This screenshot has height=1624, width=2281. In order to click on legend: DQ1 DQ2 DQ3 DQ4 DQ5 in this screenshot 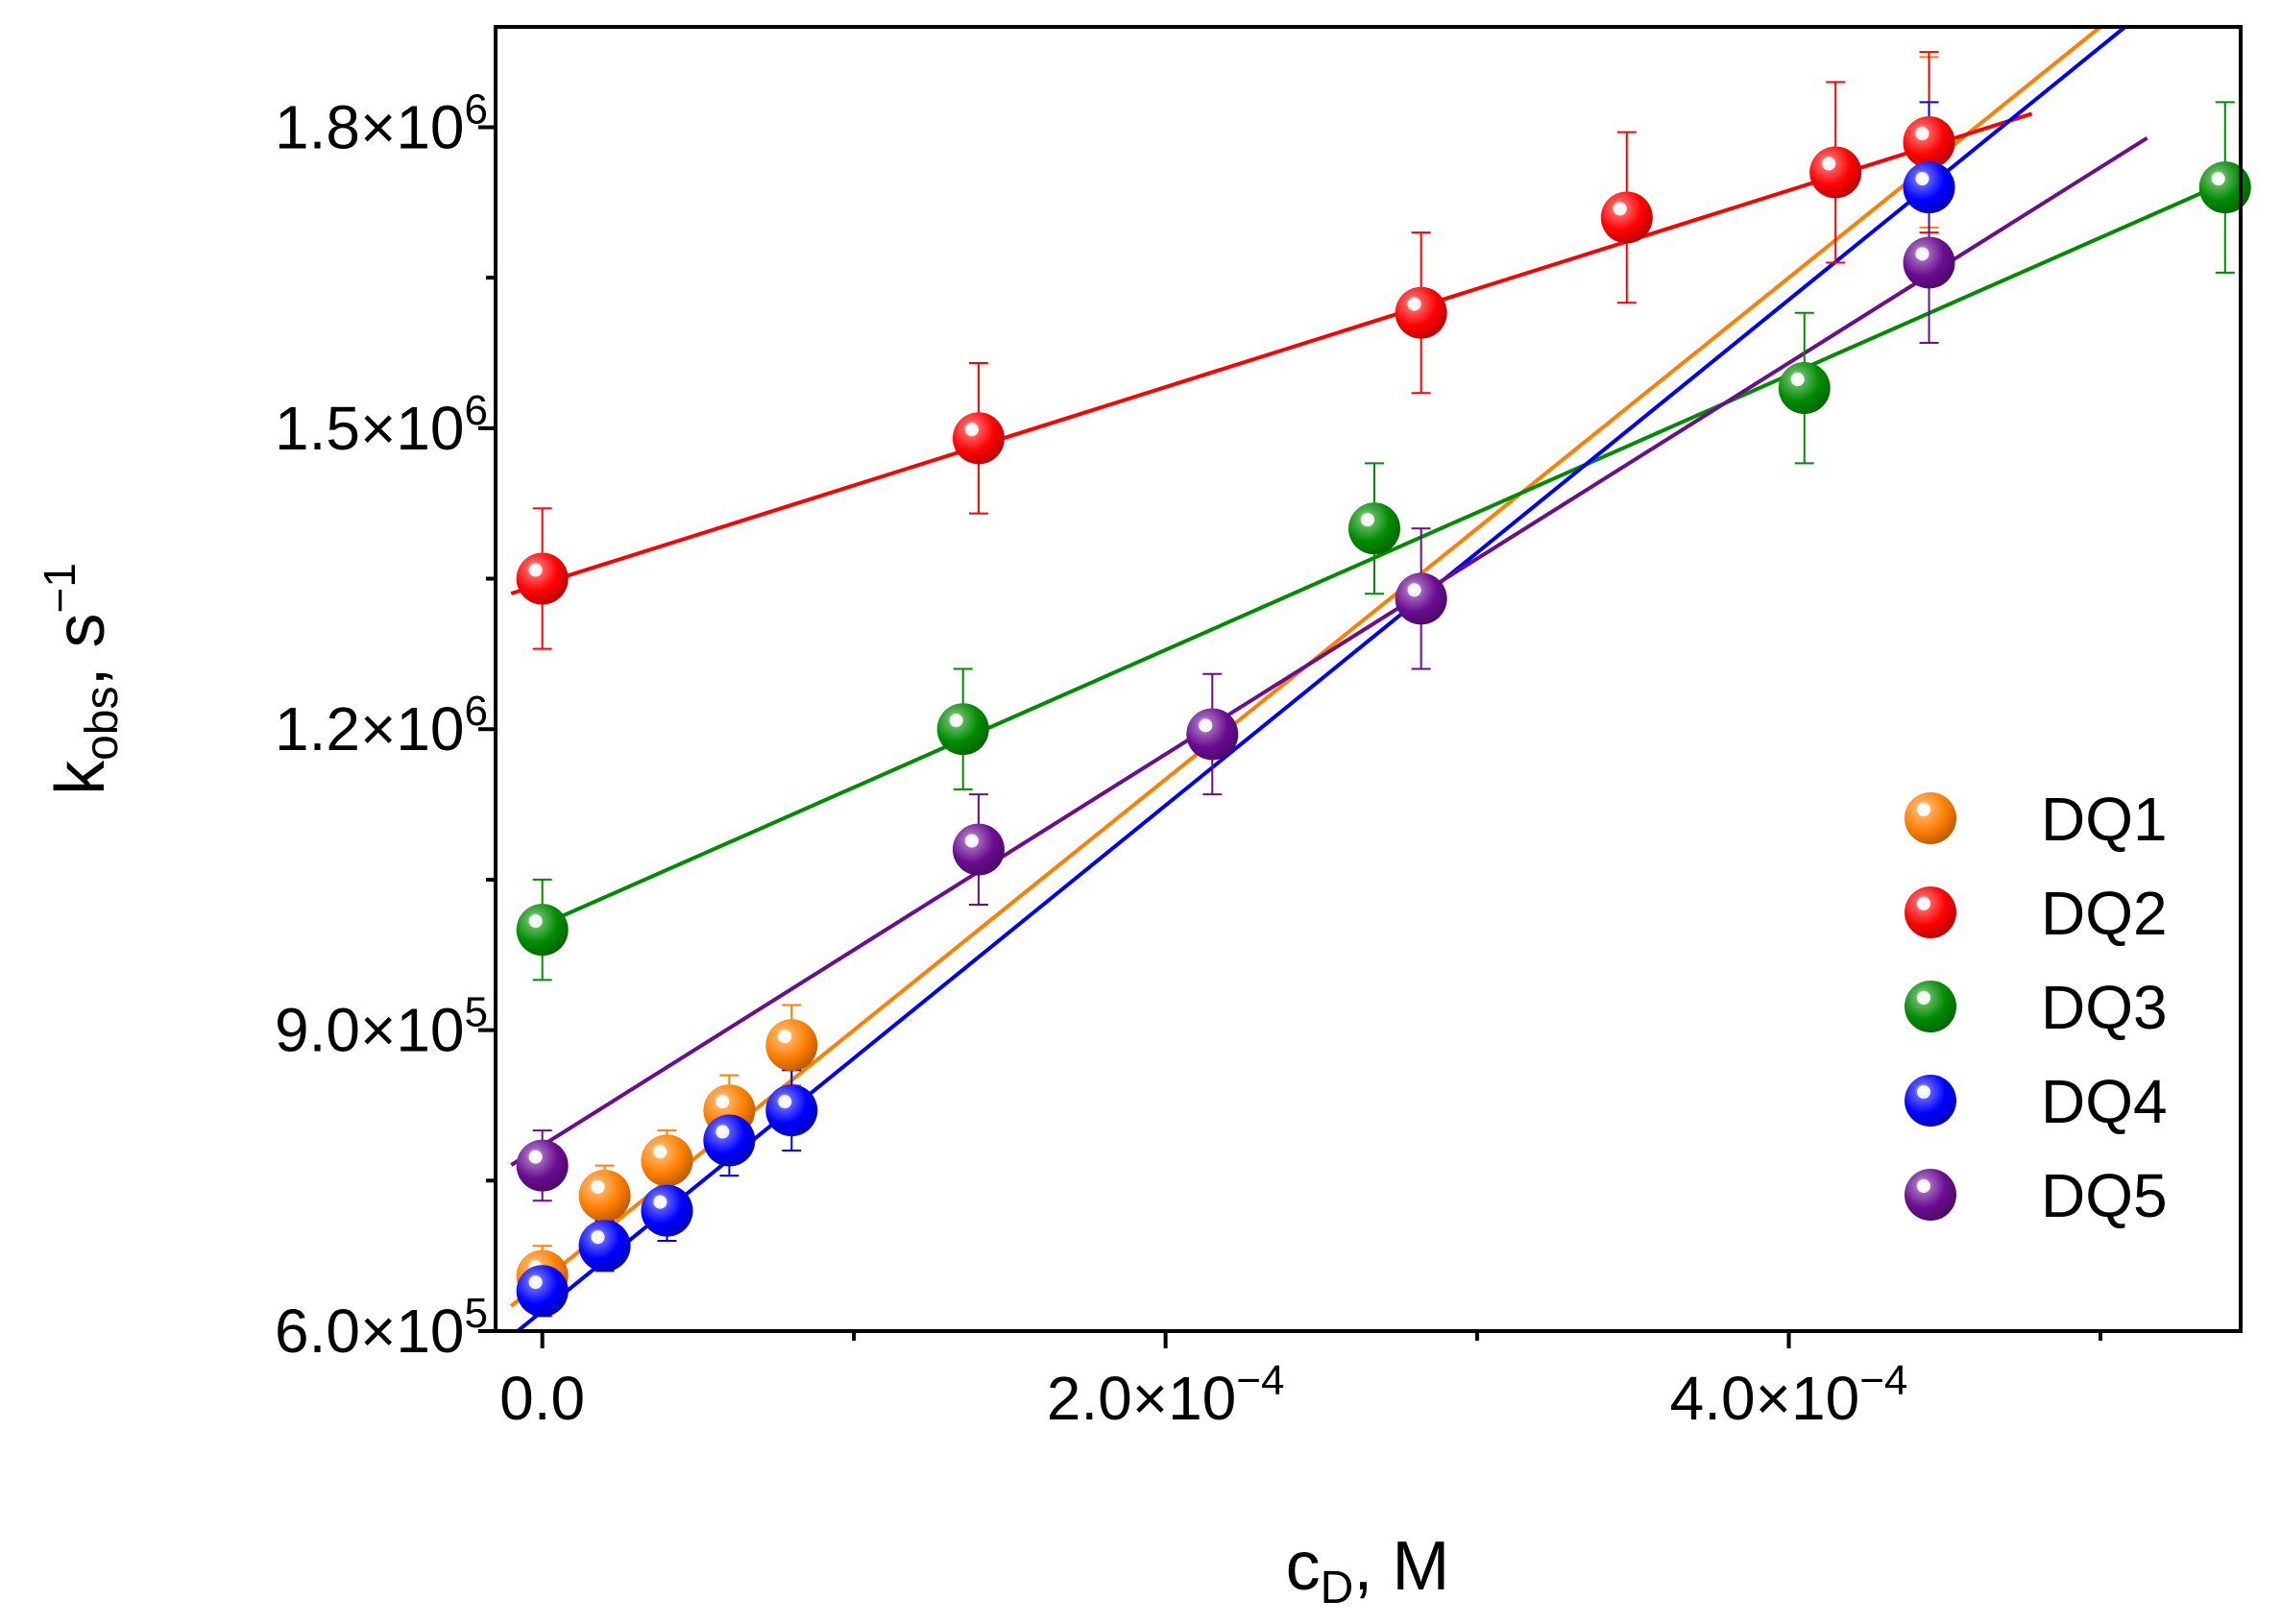, I will do `click(2036, 1007)`.